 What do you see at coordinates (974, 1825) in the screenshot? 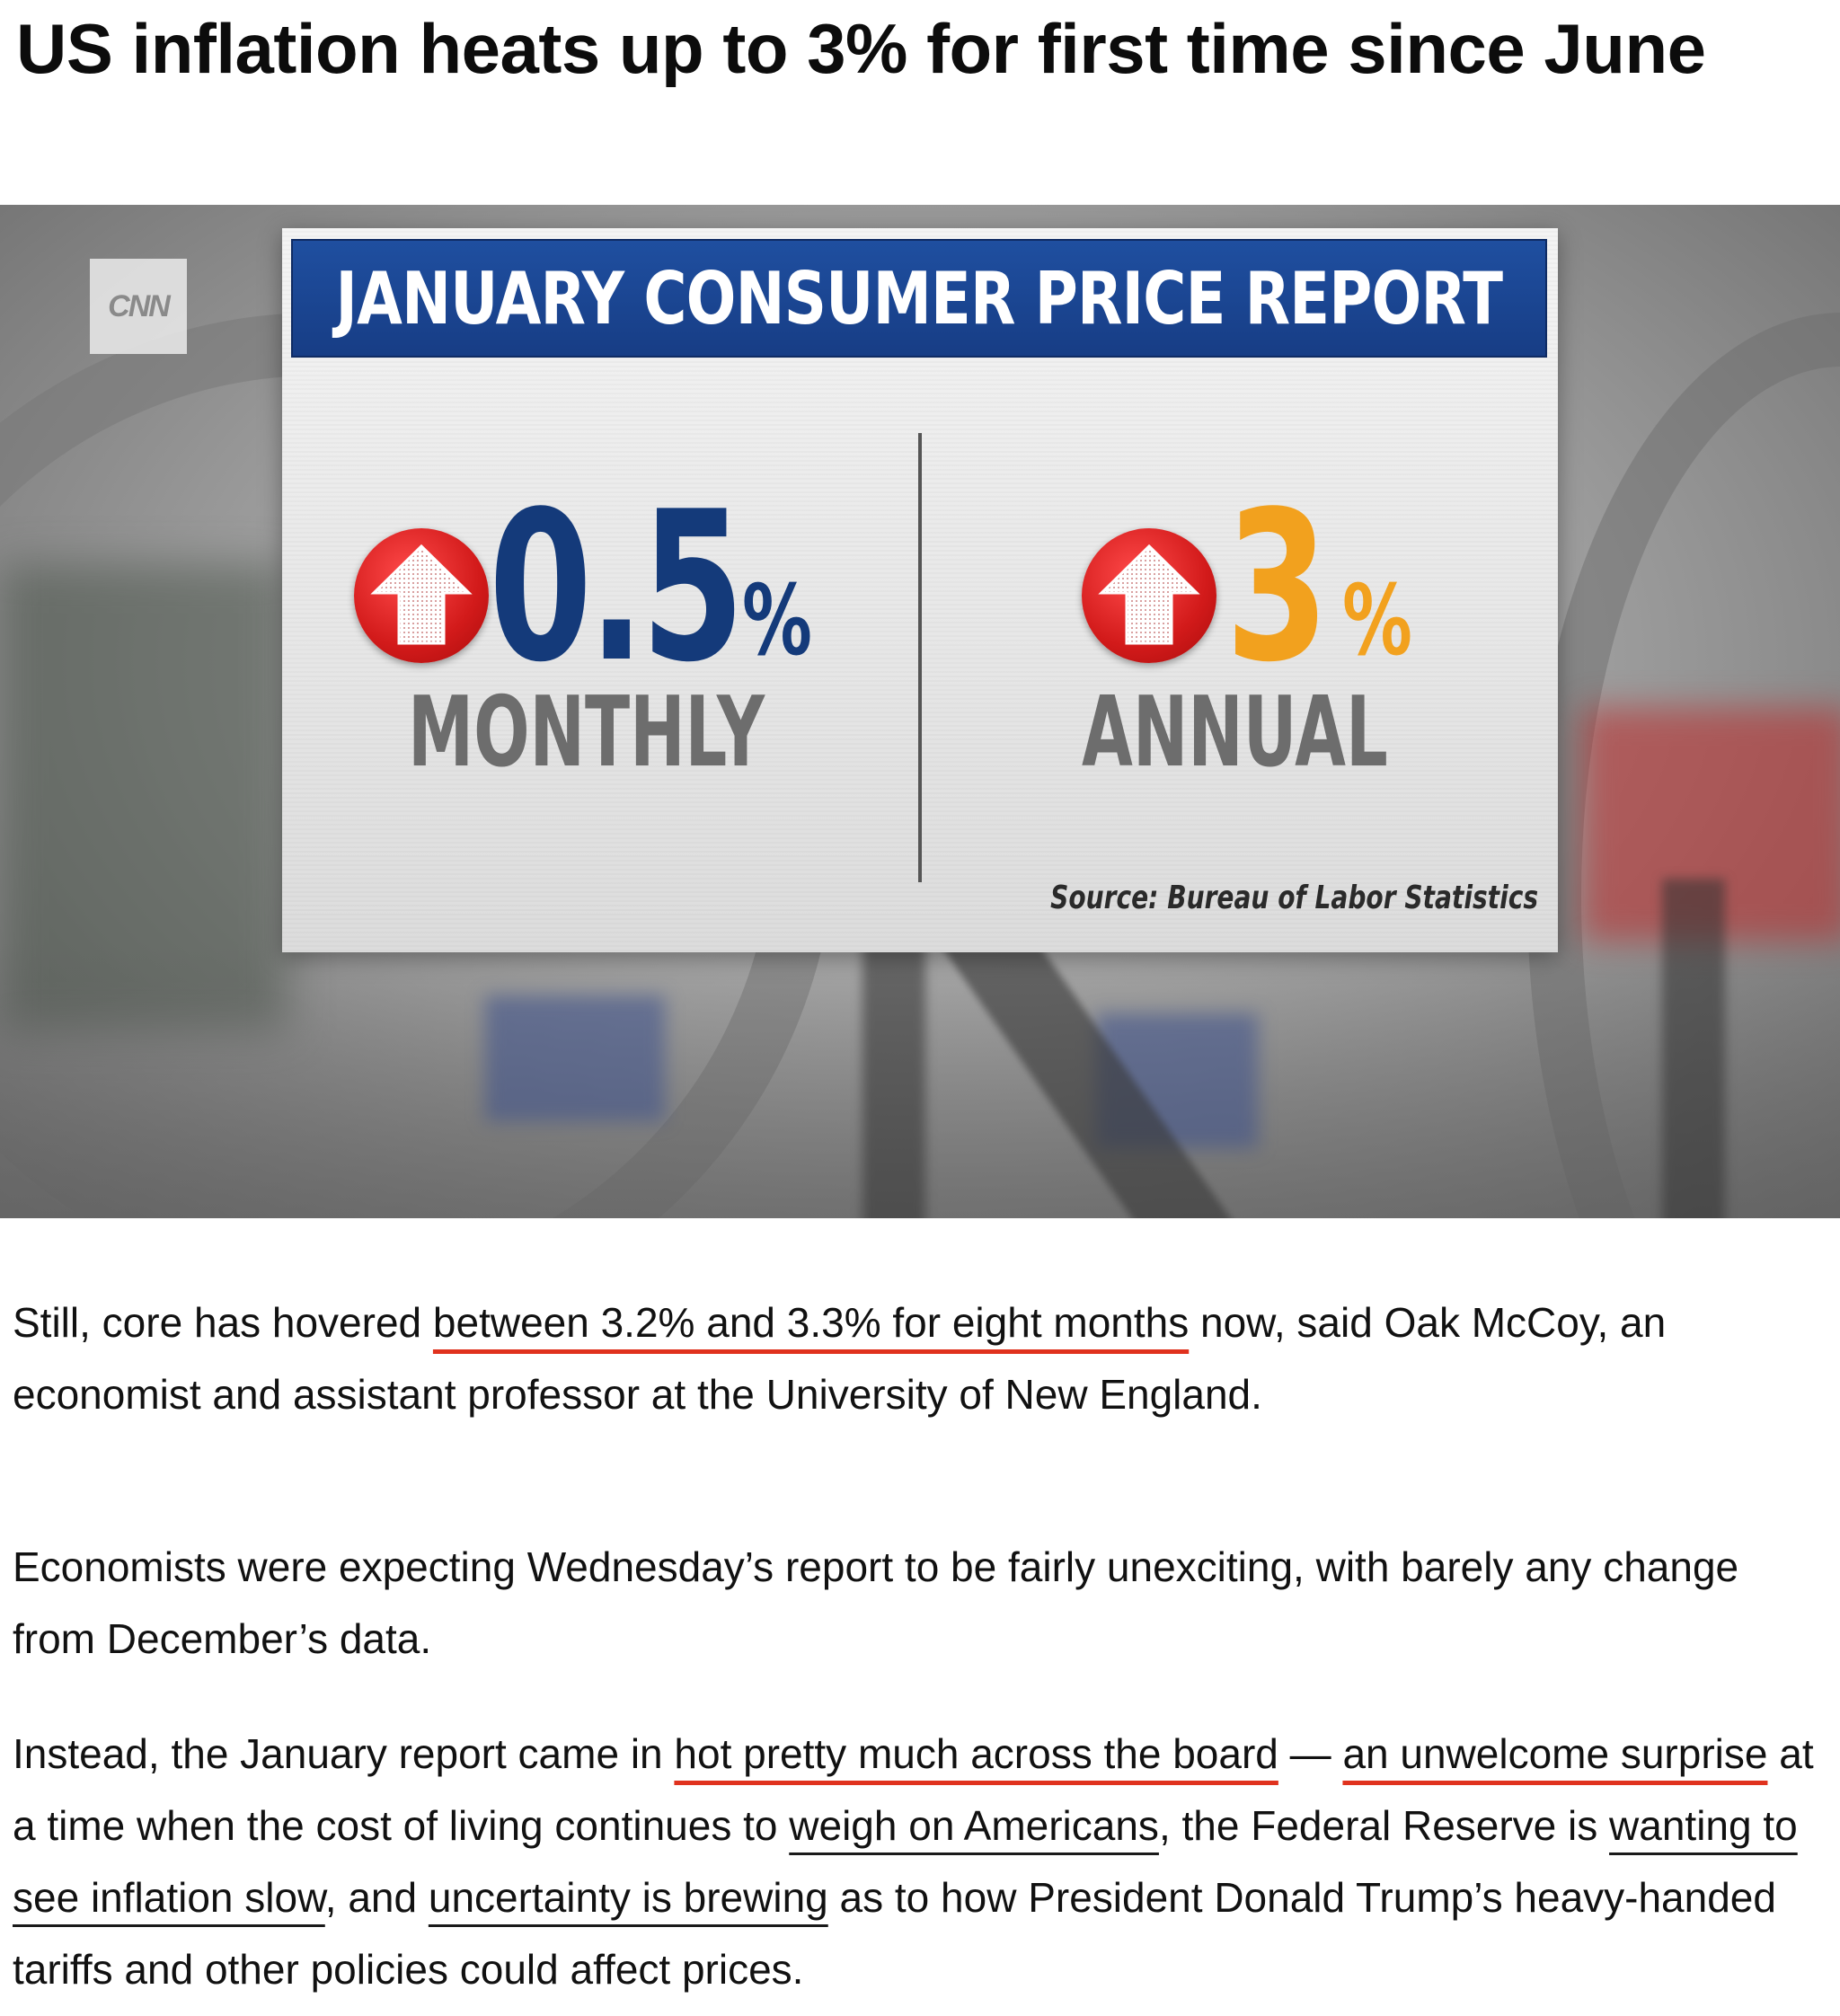
I see `highlight-black-underline: weigh on Americans` at bounding box center [974, 1825].